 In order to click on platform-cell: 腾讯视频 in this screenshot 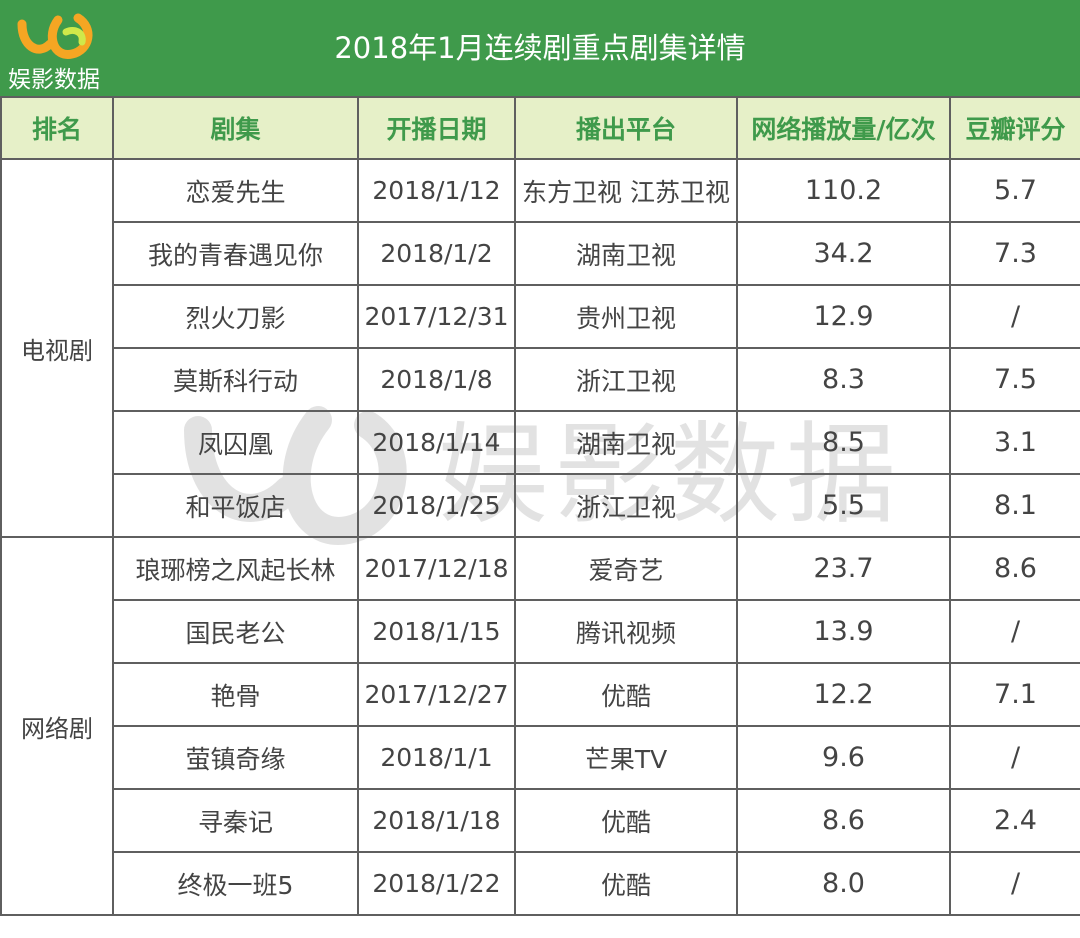, I will do `click(626, 631)`.